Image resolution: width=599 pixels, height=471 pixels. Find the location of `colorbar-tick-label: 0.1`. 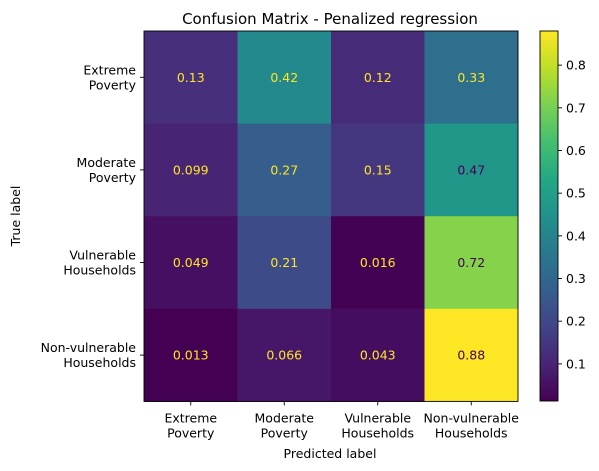

colorbar-tick-label: 0.1 is located at coordinates (576, 363).